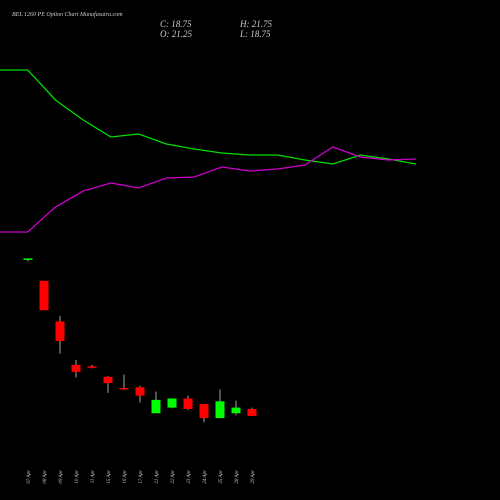 This screenshot has width=500, height=500. Describe the element at coordinates (93, 476) in the screenshot. I see `x-tick-label: 11 Apr` at that location.